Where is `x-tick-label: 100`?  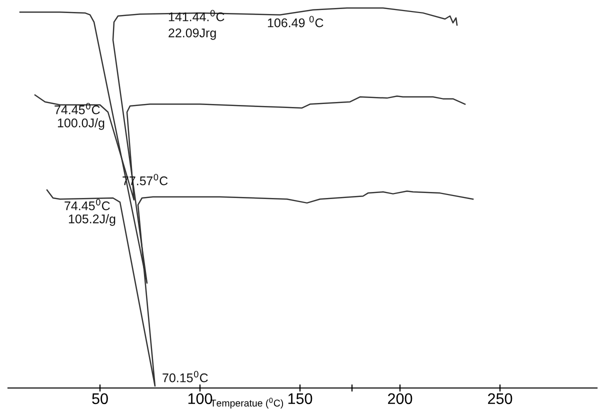 x-tick-label: 100 is located at coordinates (200, 398).